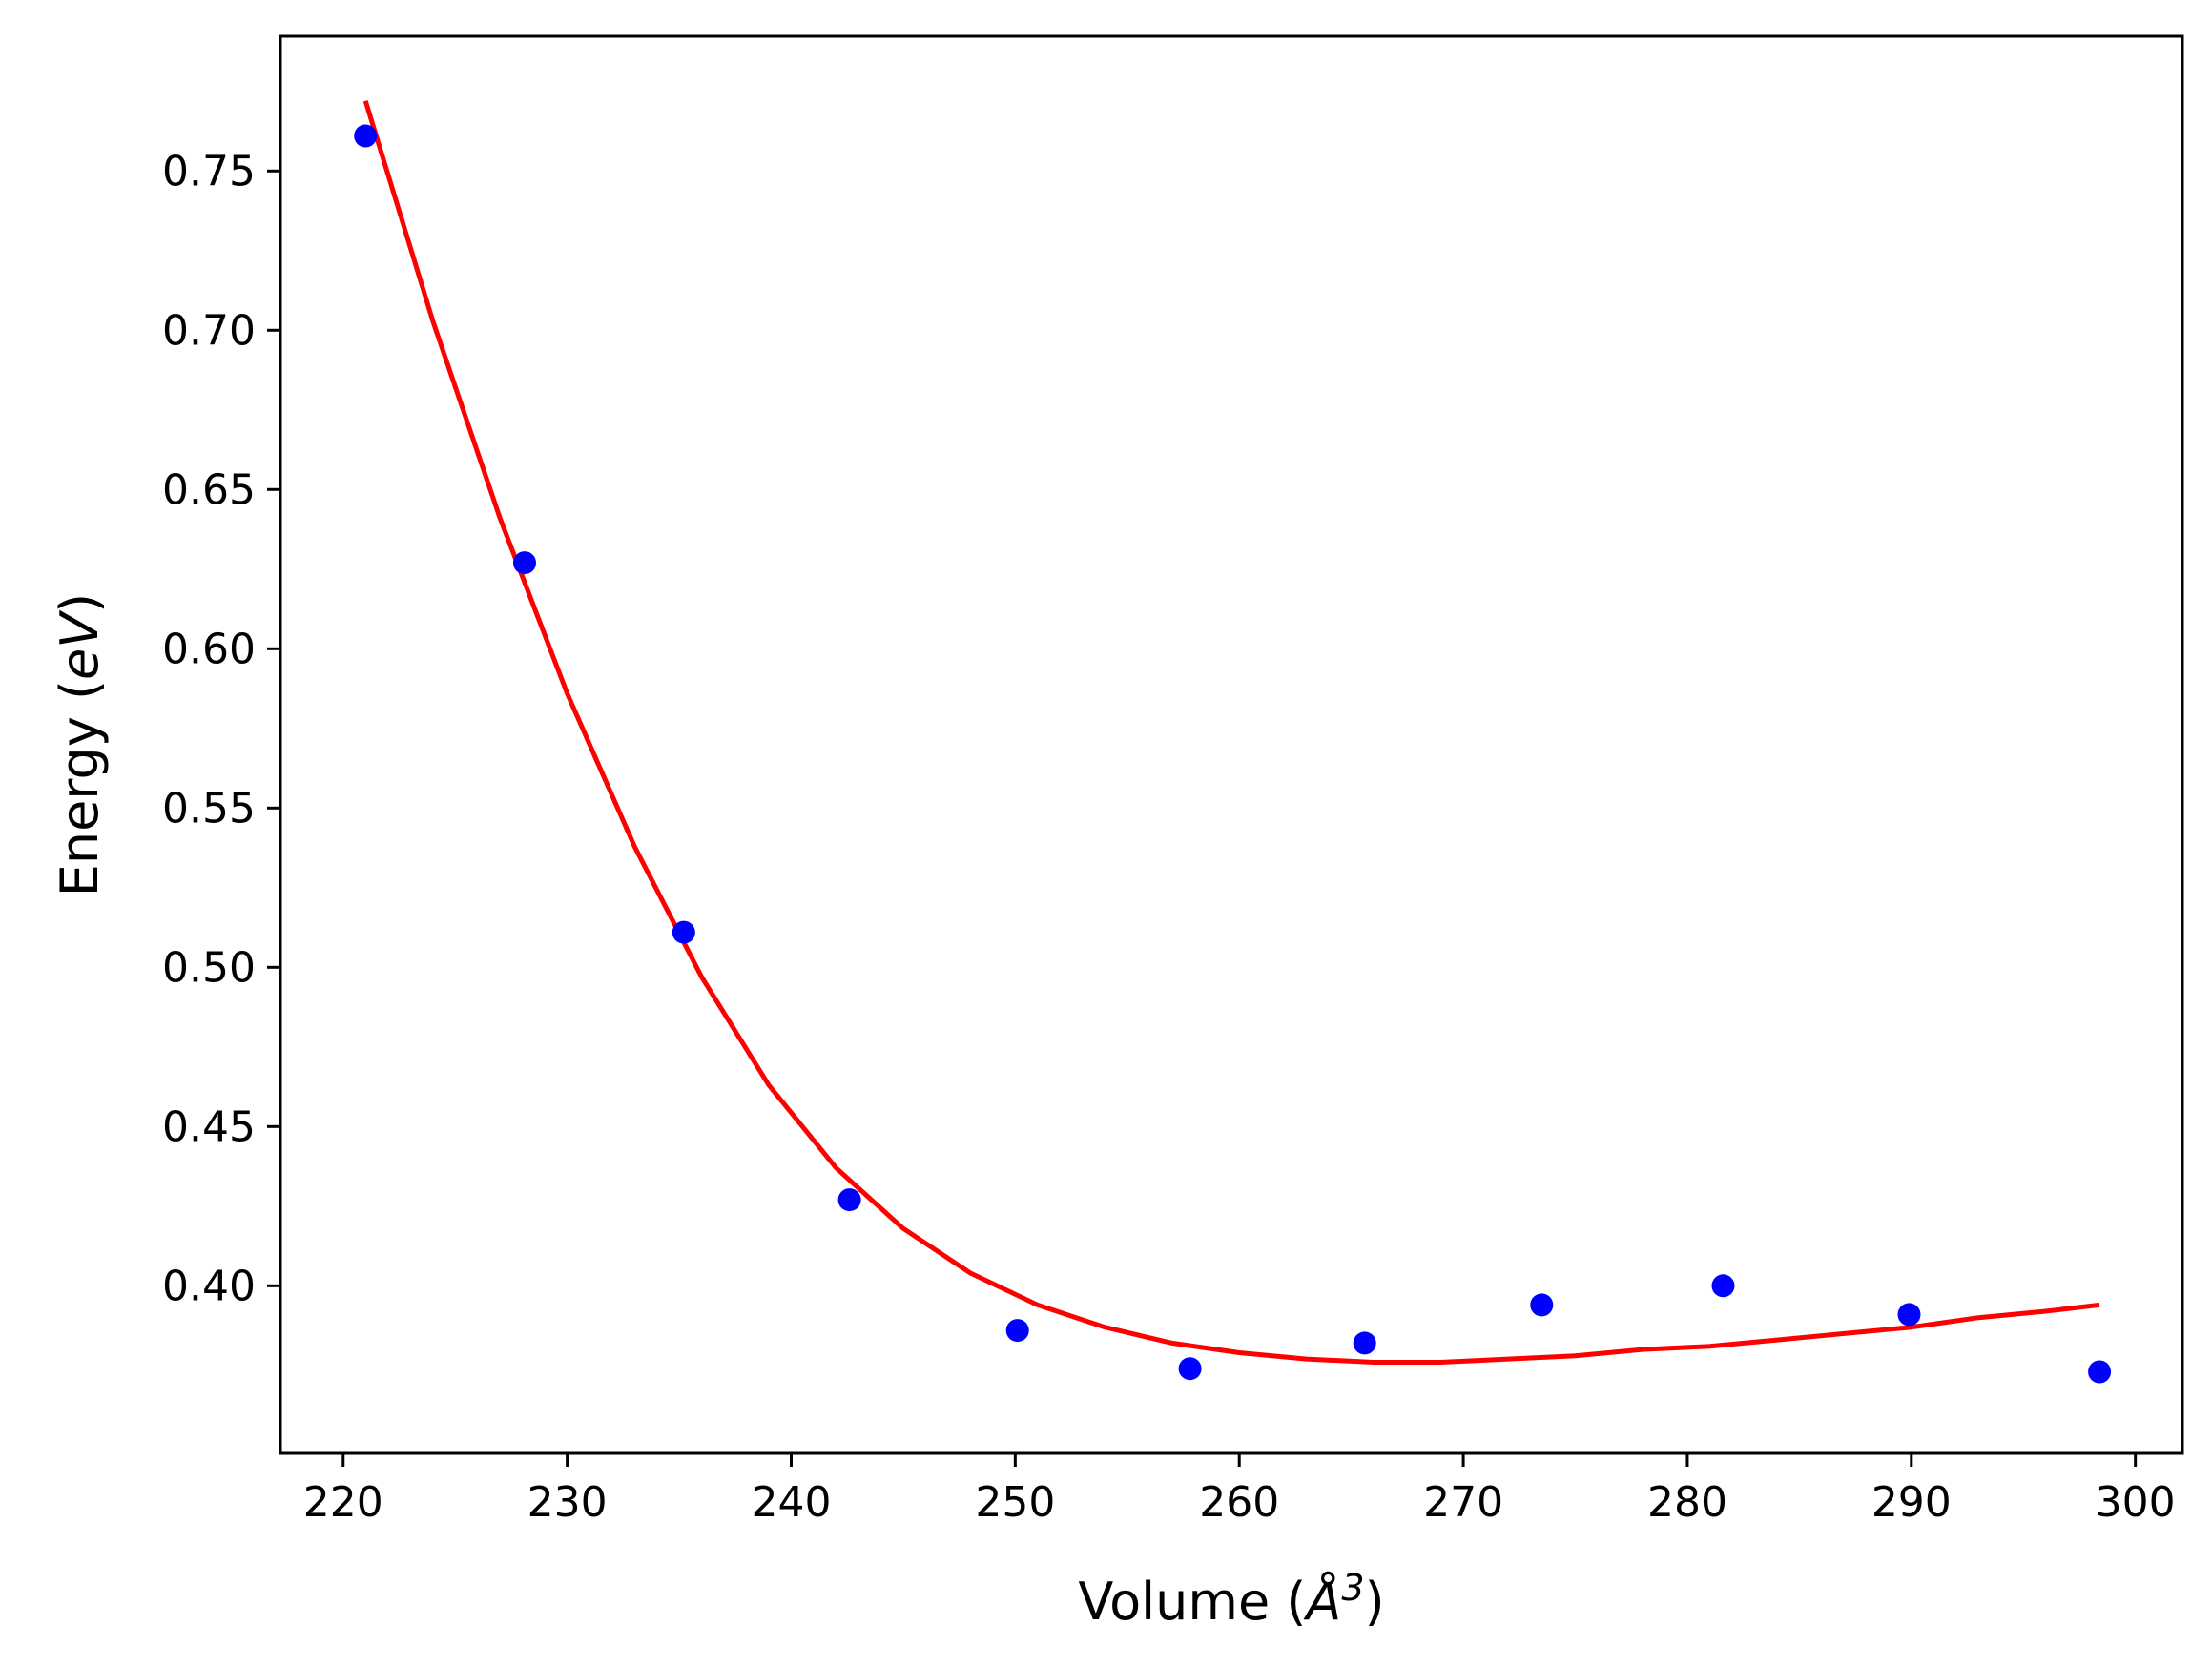 The height and width of the screenshot is (1666, 2212). I want to click on x-tick-label: 280, so click(1687, 1502).